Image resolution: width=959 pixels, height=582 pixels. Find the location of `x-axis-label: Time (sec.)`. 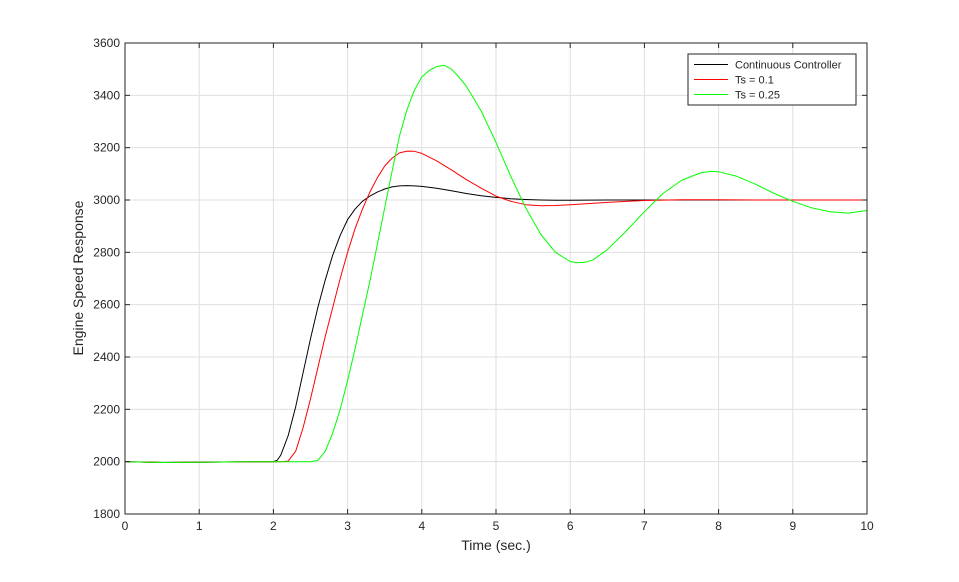

x-axis-label: Time (sec.) is located at coordinates (495, 545).